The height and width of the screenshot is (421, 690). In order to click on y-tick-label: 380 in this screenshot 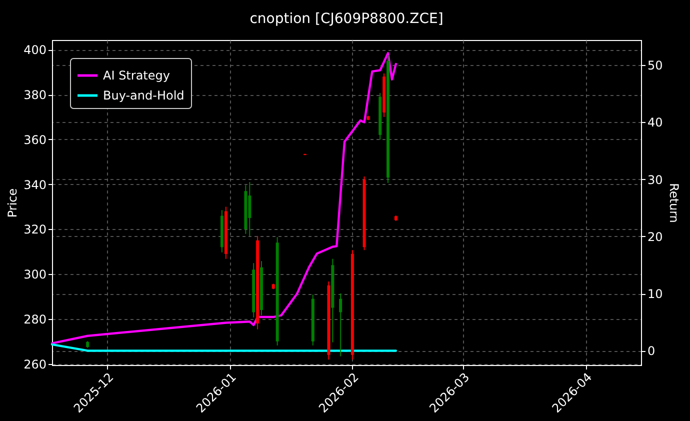, I will do `click(35, 95)`.